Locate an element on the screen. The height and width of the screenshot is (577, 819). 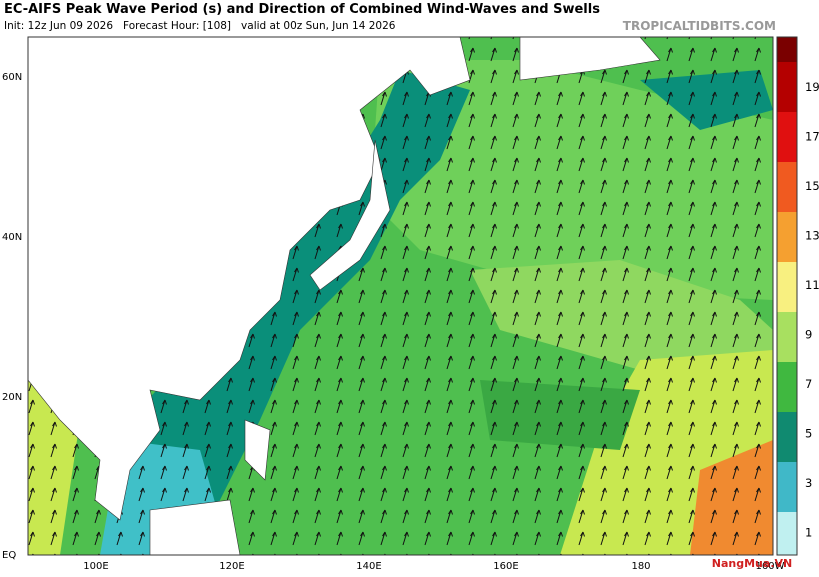
lon-label: 160W is located at coordinates (770, 566).